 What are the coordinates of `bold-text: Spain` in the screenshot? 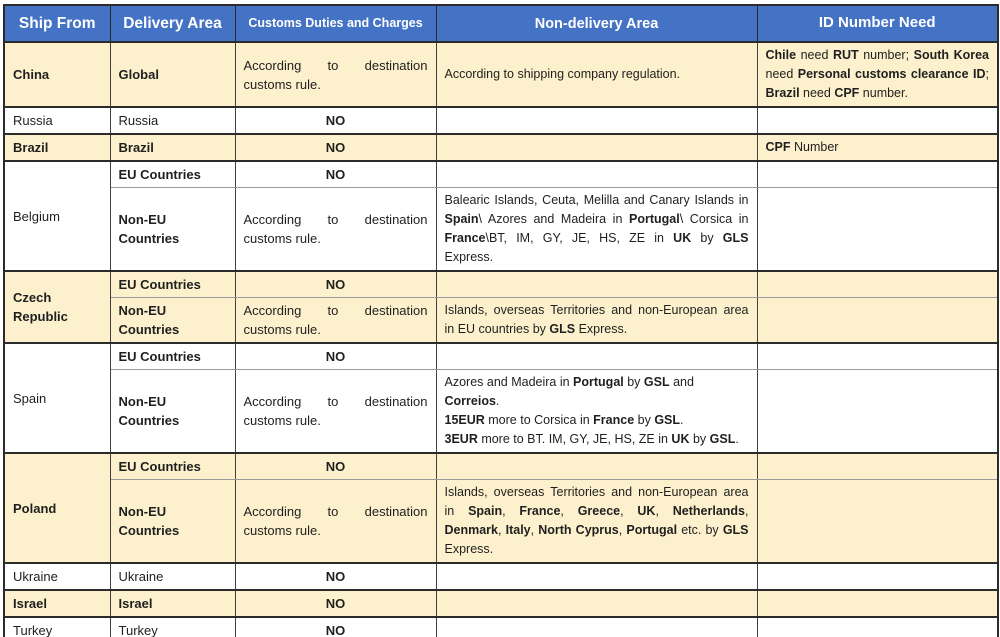 It's located at (485, 511).